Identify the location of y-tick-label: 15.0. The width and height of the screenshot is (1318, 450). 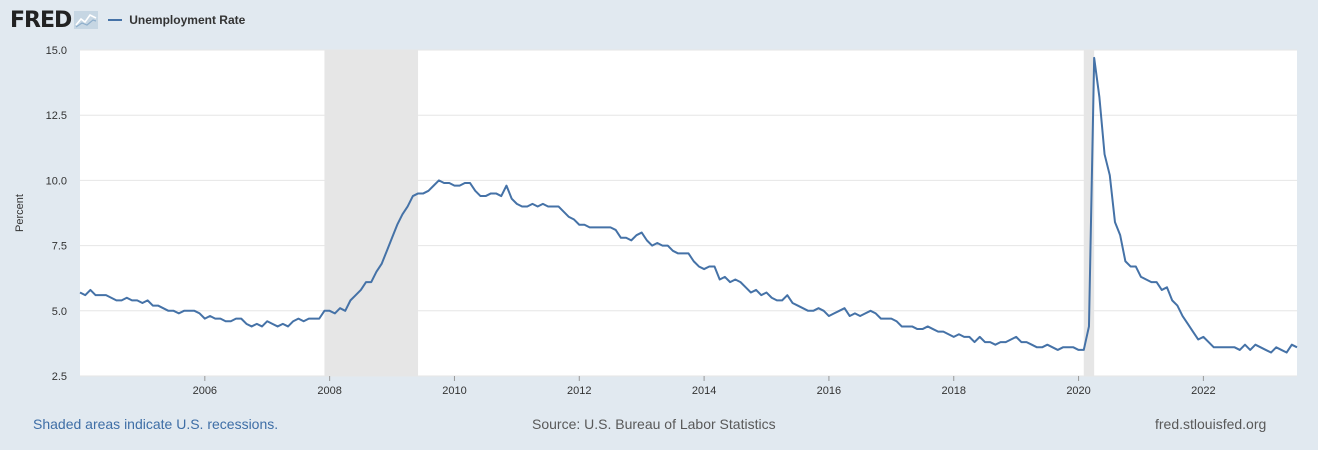
(56, 51).